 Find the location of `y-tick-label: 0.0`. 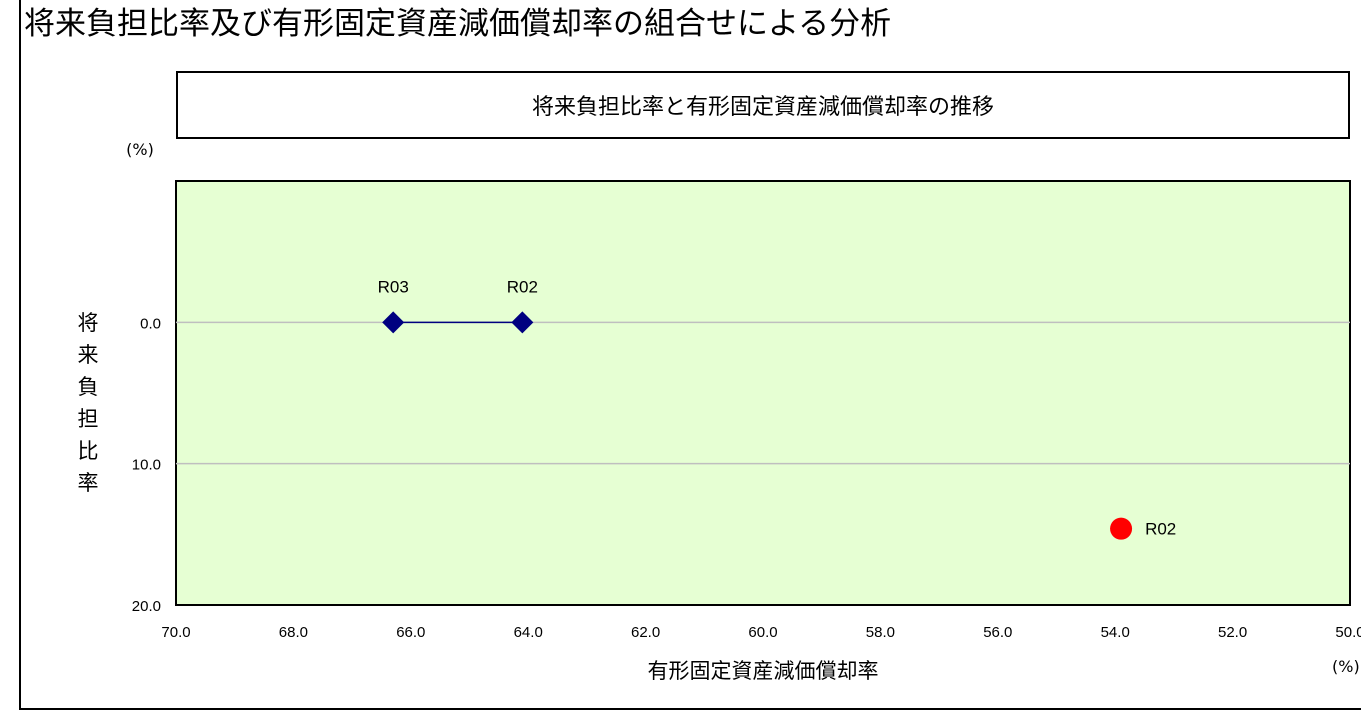

y-tick-label: 0.0 is located at coordinates (150, 323).